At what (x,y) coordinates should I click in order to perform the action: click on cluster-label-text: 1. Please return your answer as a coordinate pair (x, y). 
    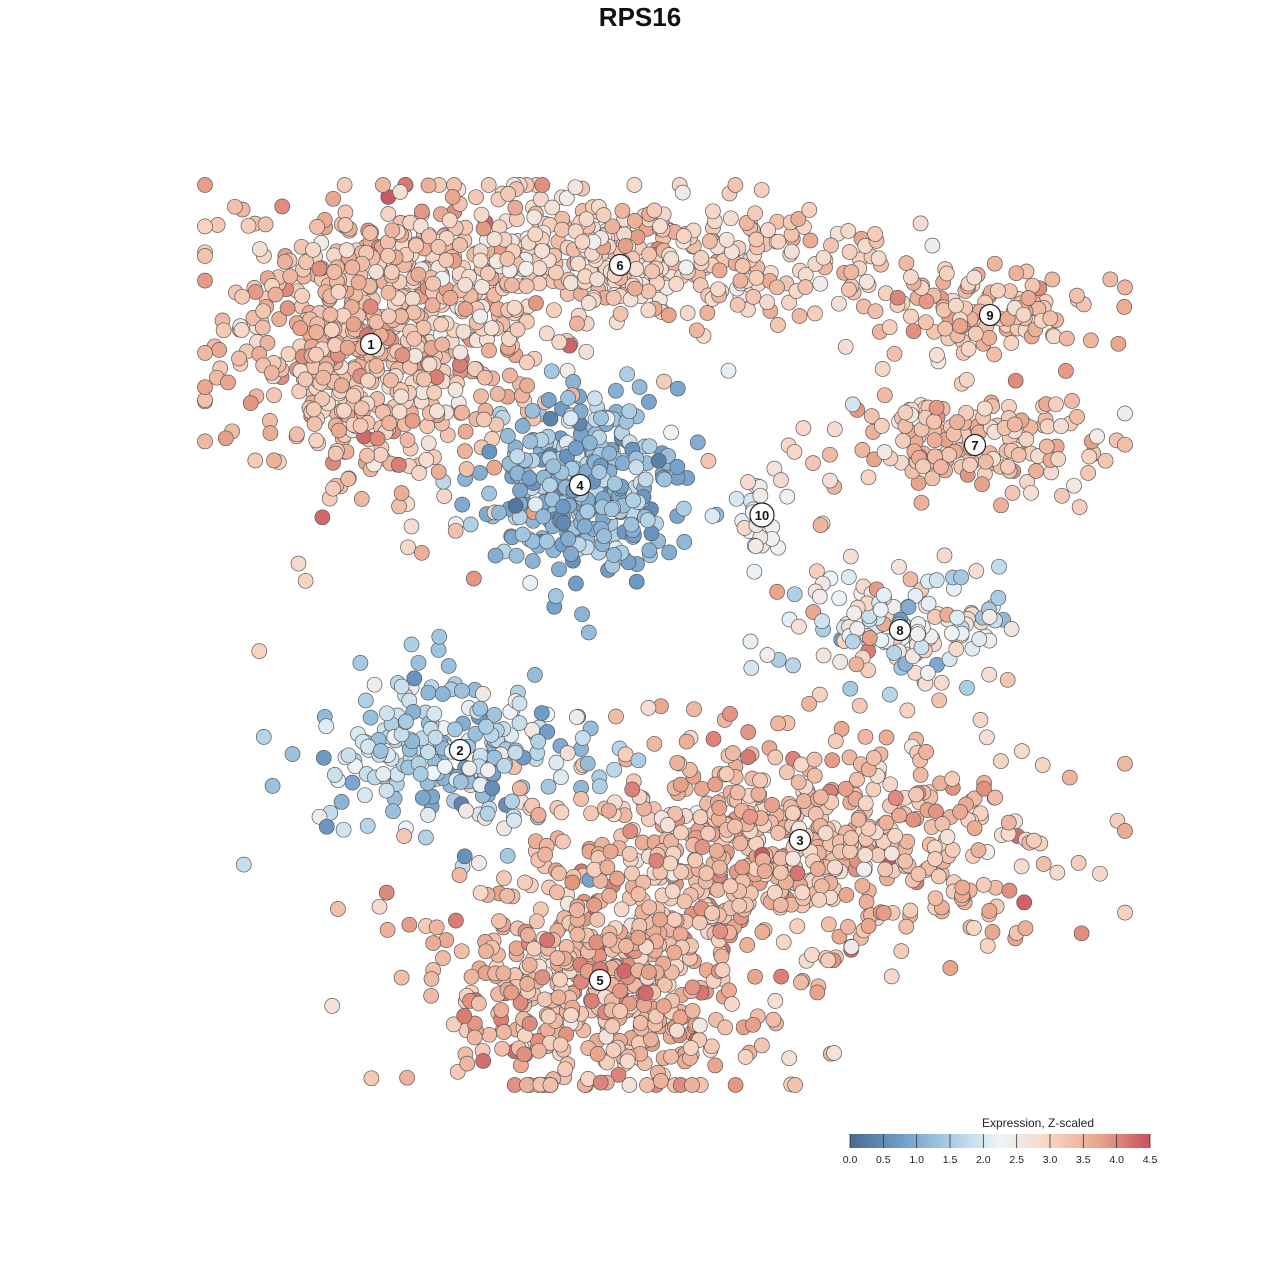
    Looking at the image, I should click on (370, 344).